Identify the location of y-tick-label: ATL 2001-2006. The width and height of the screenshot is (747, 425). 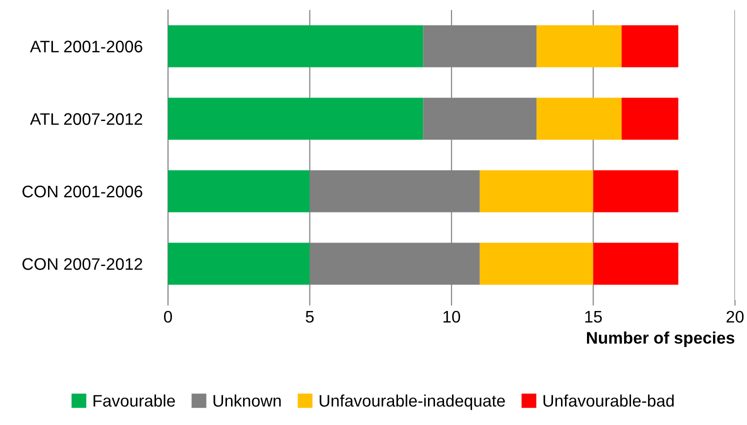
(86, 46).